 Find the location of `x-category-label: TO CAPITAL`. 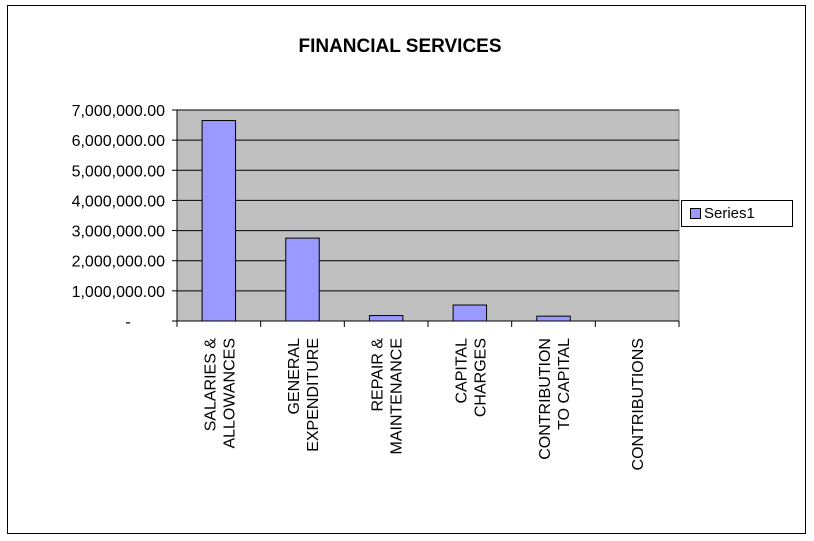

x-category-label: TO CAPITAL is located at coordinates (564, 384).